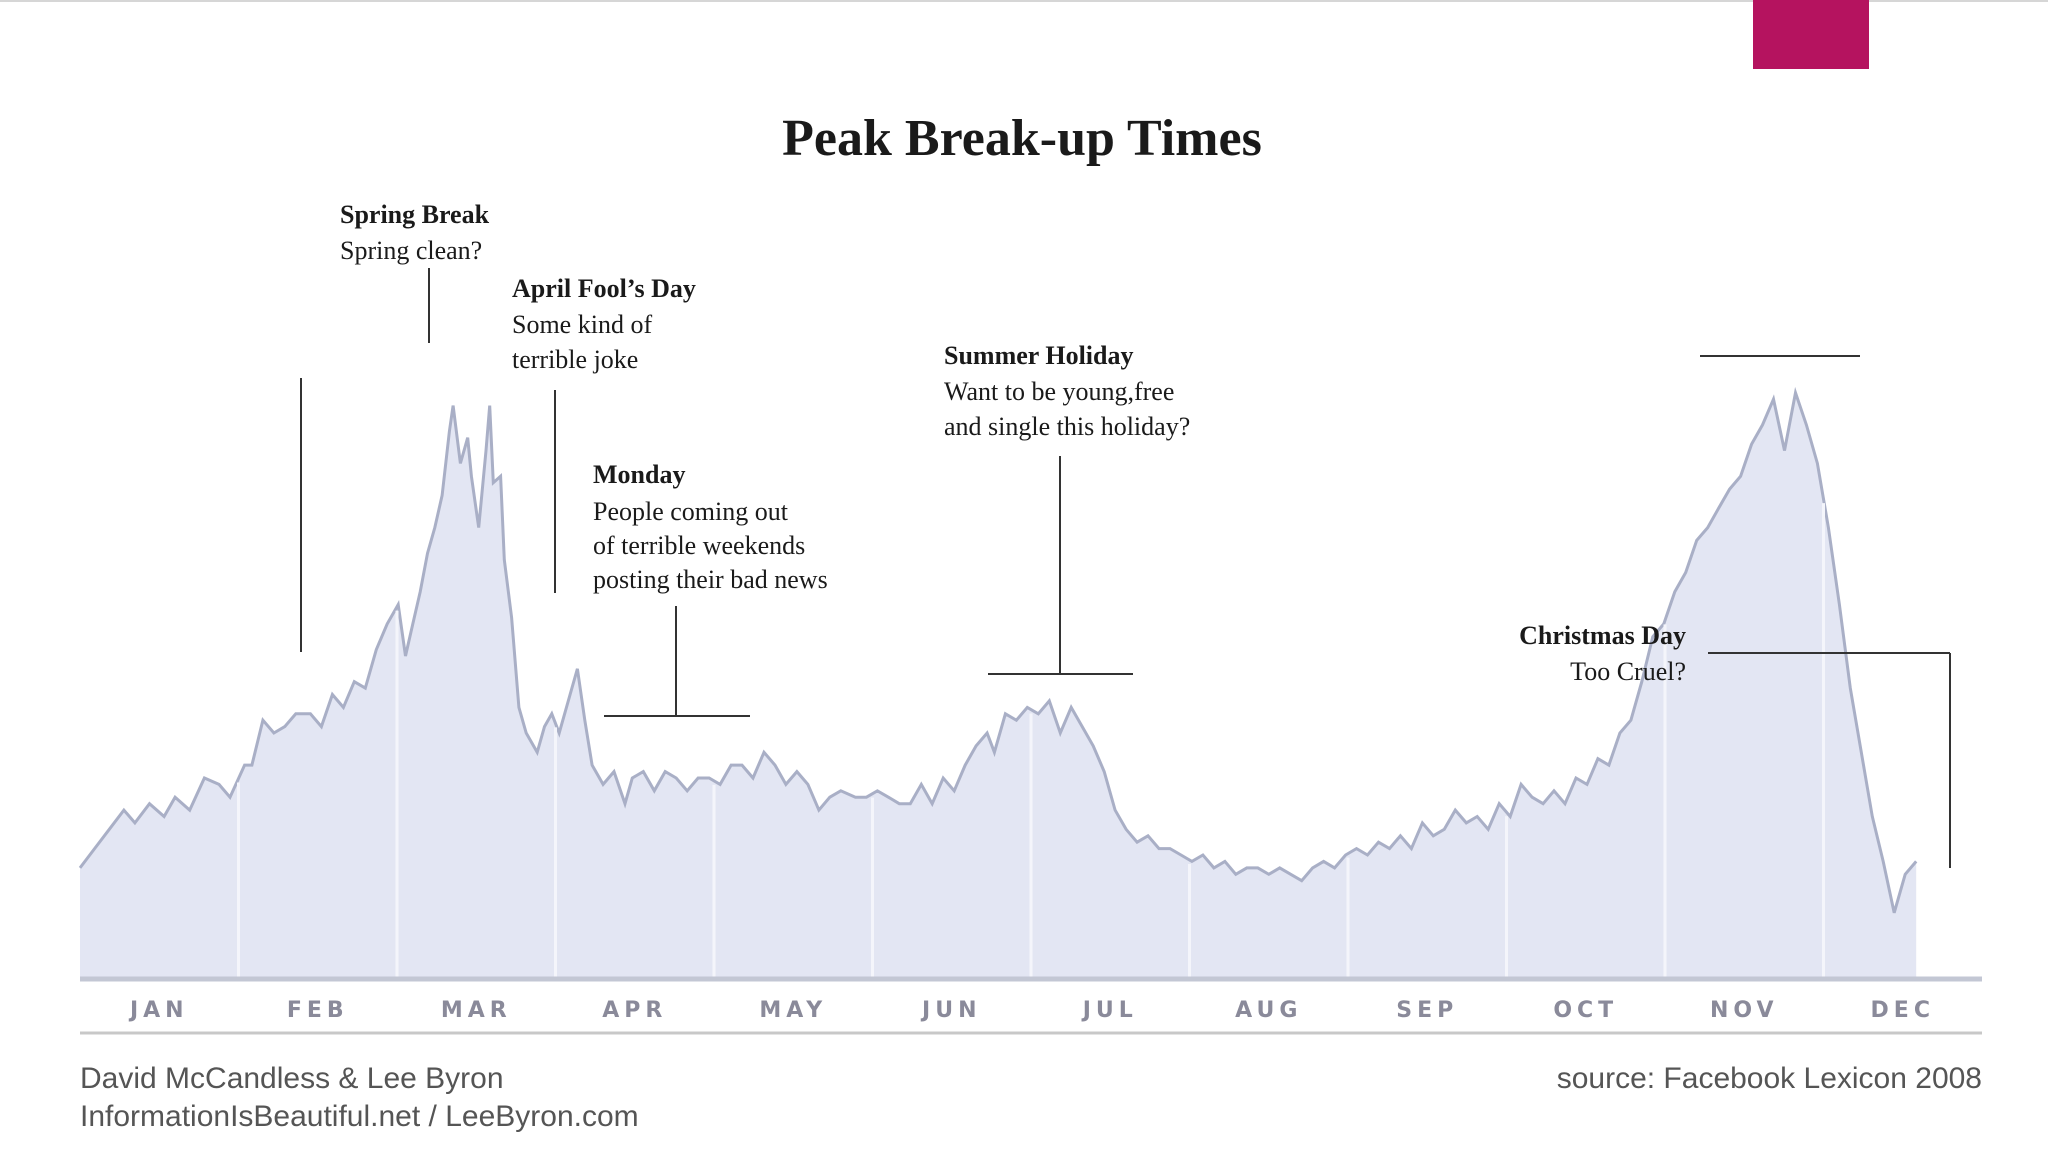 The height and width of the screenshot is (1152, 2048). I want to click on annotation-line: posting their bad news, so click(710, 579).